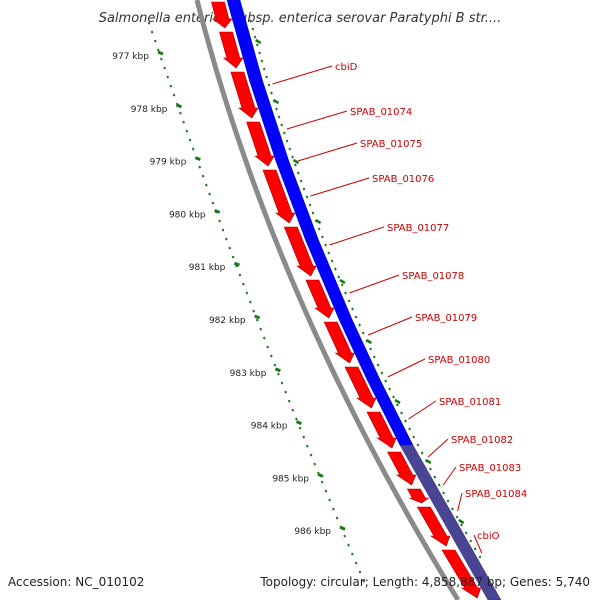  I want to click on gene-label: SPAB_01079, so click(446, 318).